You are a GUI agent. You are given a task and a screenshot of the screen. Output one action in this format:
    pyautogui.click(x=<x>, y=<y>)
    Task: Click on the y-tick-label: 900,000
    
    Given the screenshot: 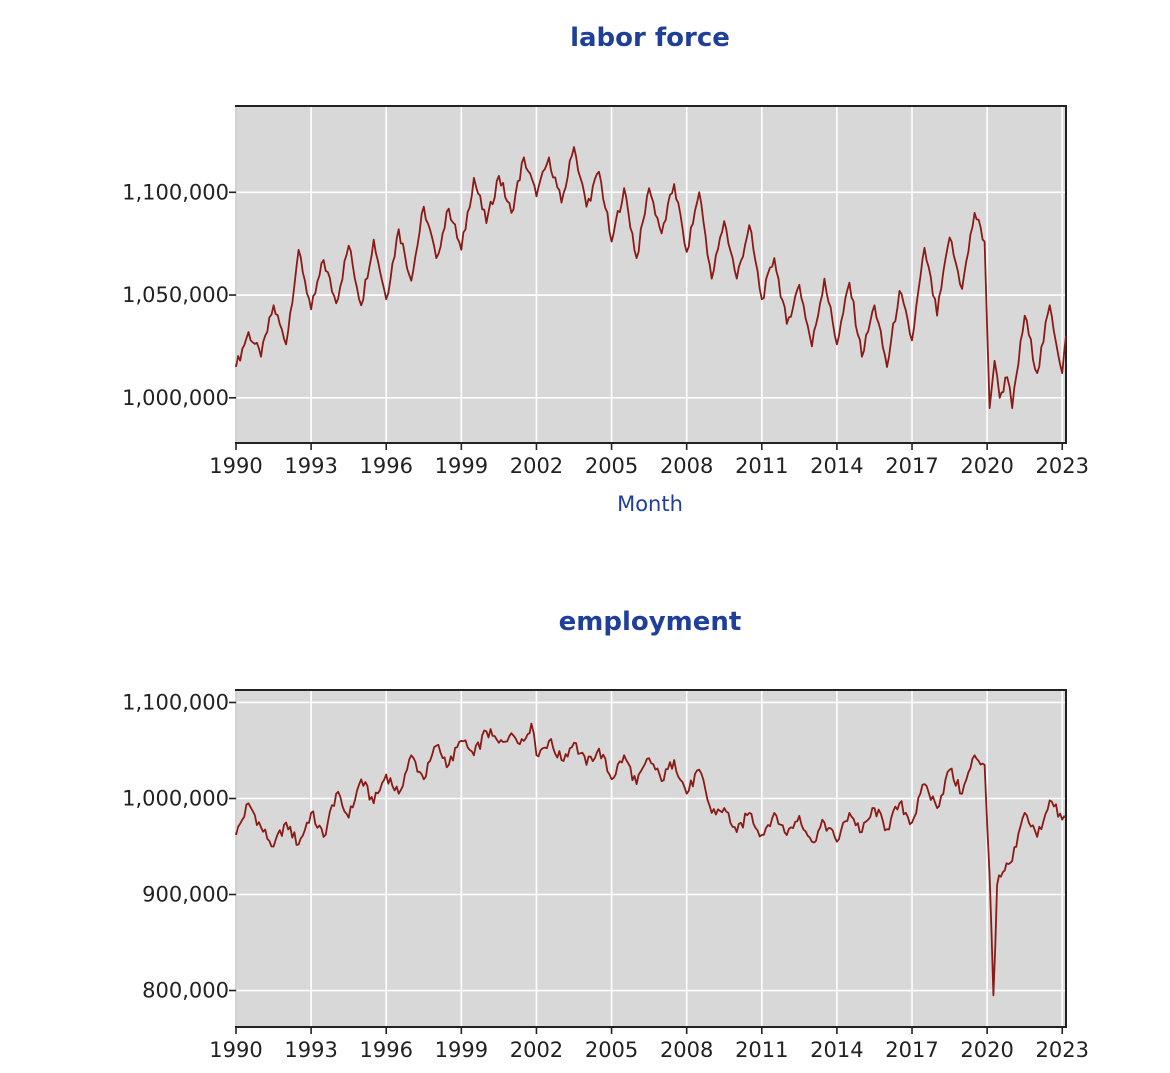 What is the action you would take?
    pyautogui.click(x=185, y=895)
    